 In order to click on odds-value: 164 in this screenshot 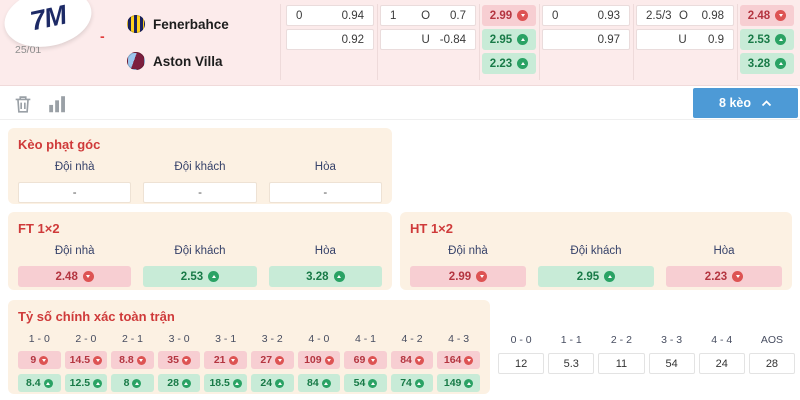, I will do `click(452, 360)`.